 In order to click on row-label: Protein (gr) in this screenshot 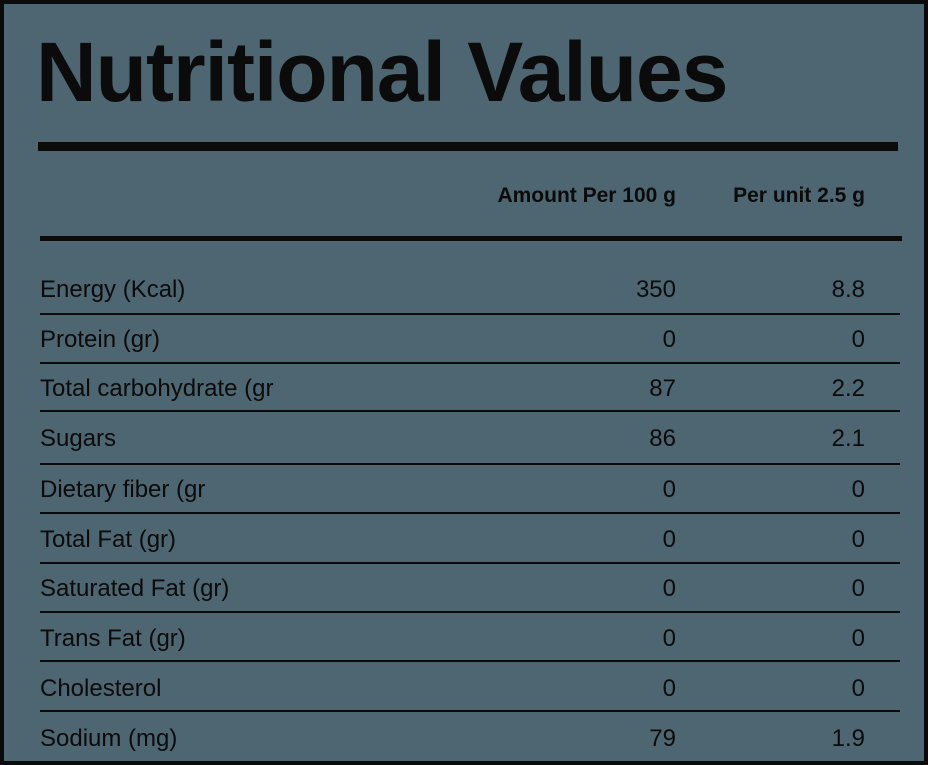, I will do `click(100, 339)`.